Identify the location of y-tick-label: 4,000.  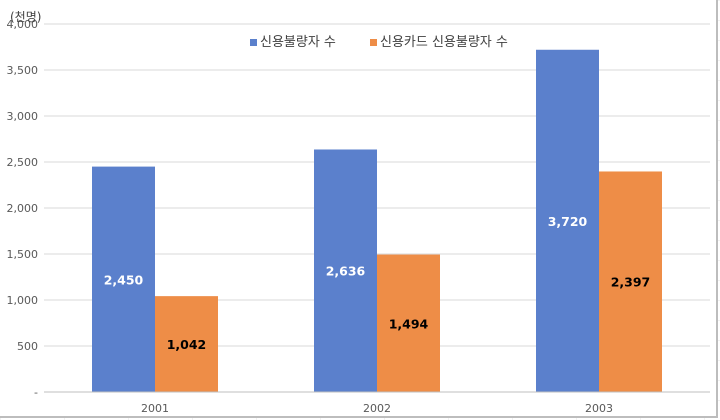
(23, 24).